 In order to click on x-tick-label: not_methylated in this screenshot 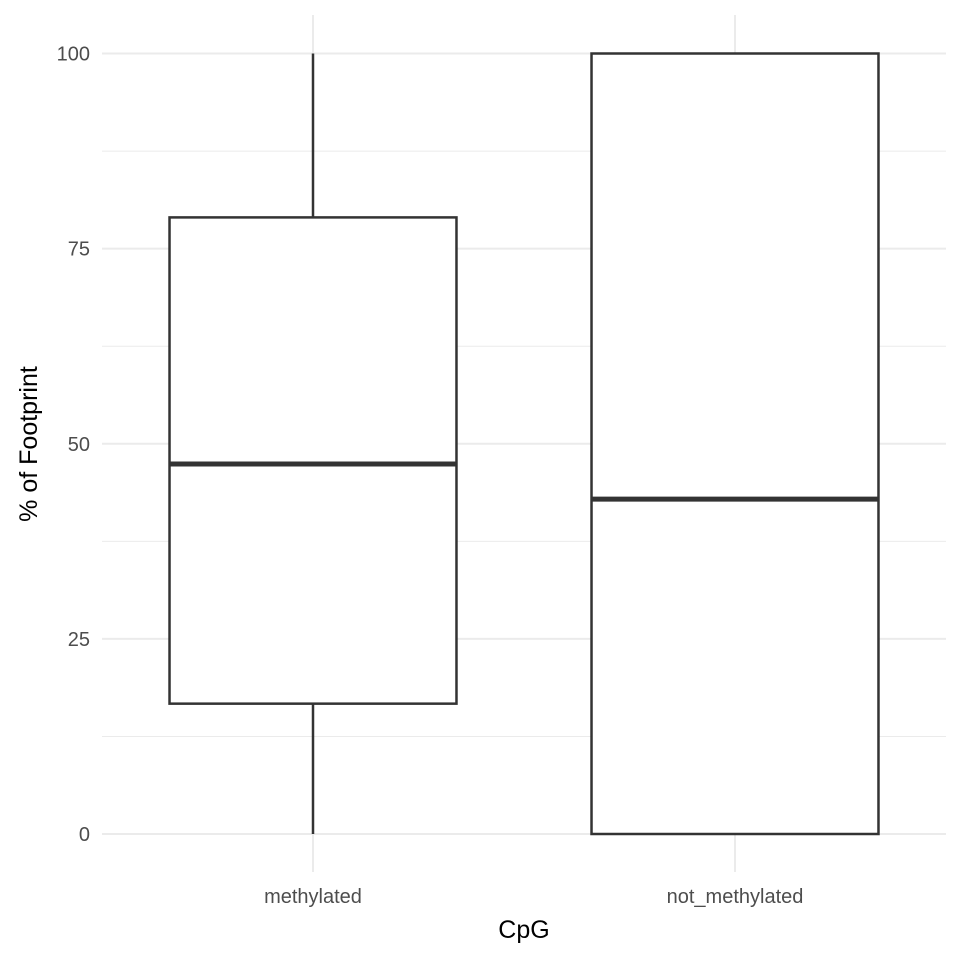, I will do `click(735, 897)`.